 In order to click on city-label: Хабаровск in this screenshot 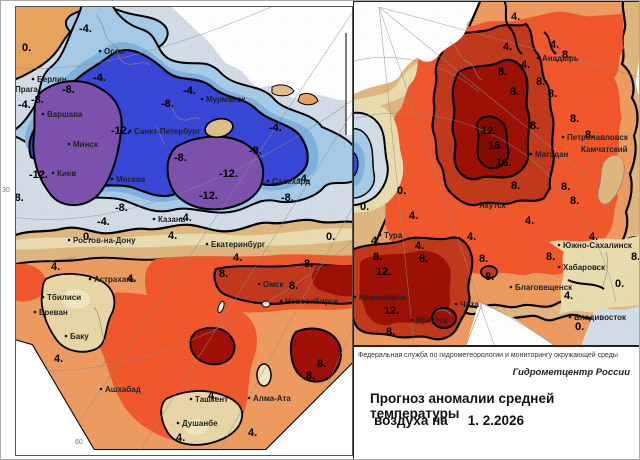, I will do `click(584, 267)`.